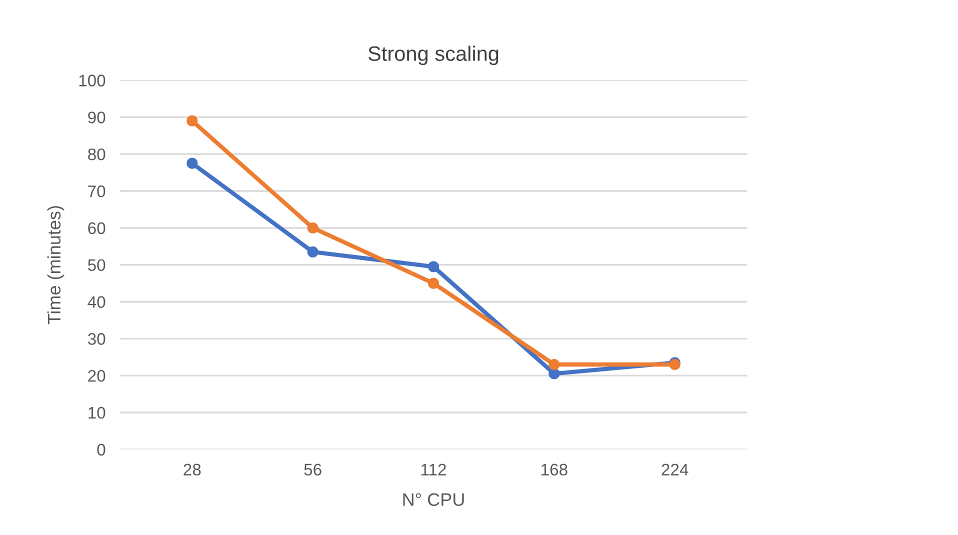  Describe the element at coordinates (313, 470) in the screenshot. I see `x-tick-label: 56` at that location.